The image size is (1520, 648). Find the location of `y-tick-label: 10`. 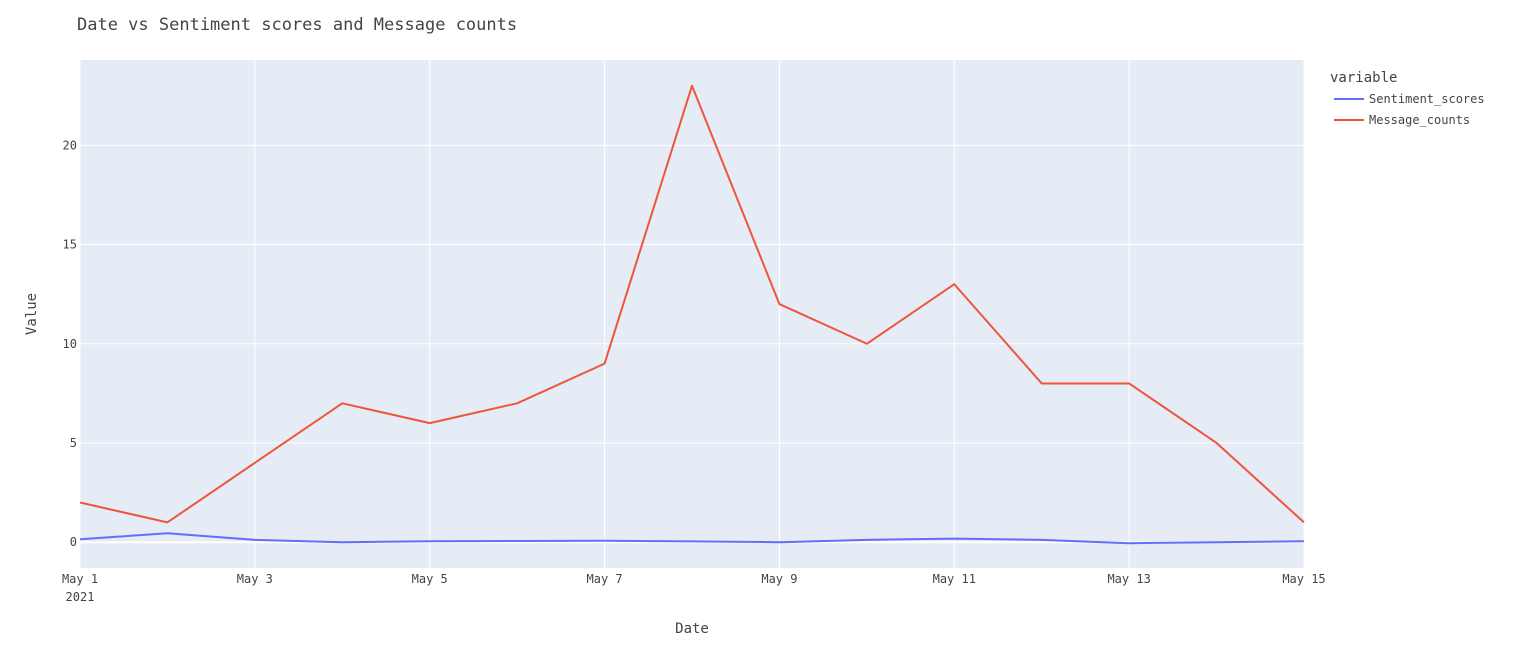

y-tick-label: 10 is located at coordinates (70, 344).